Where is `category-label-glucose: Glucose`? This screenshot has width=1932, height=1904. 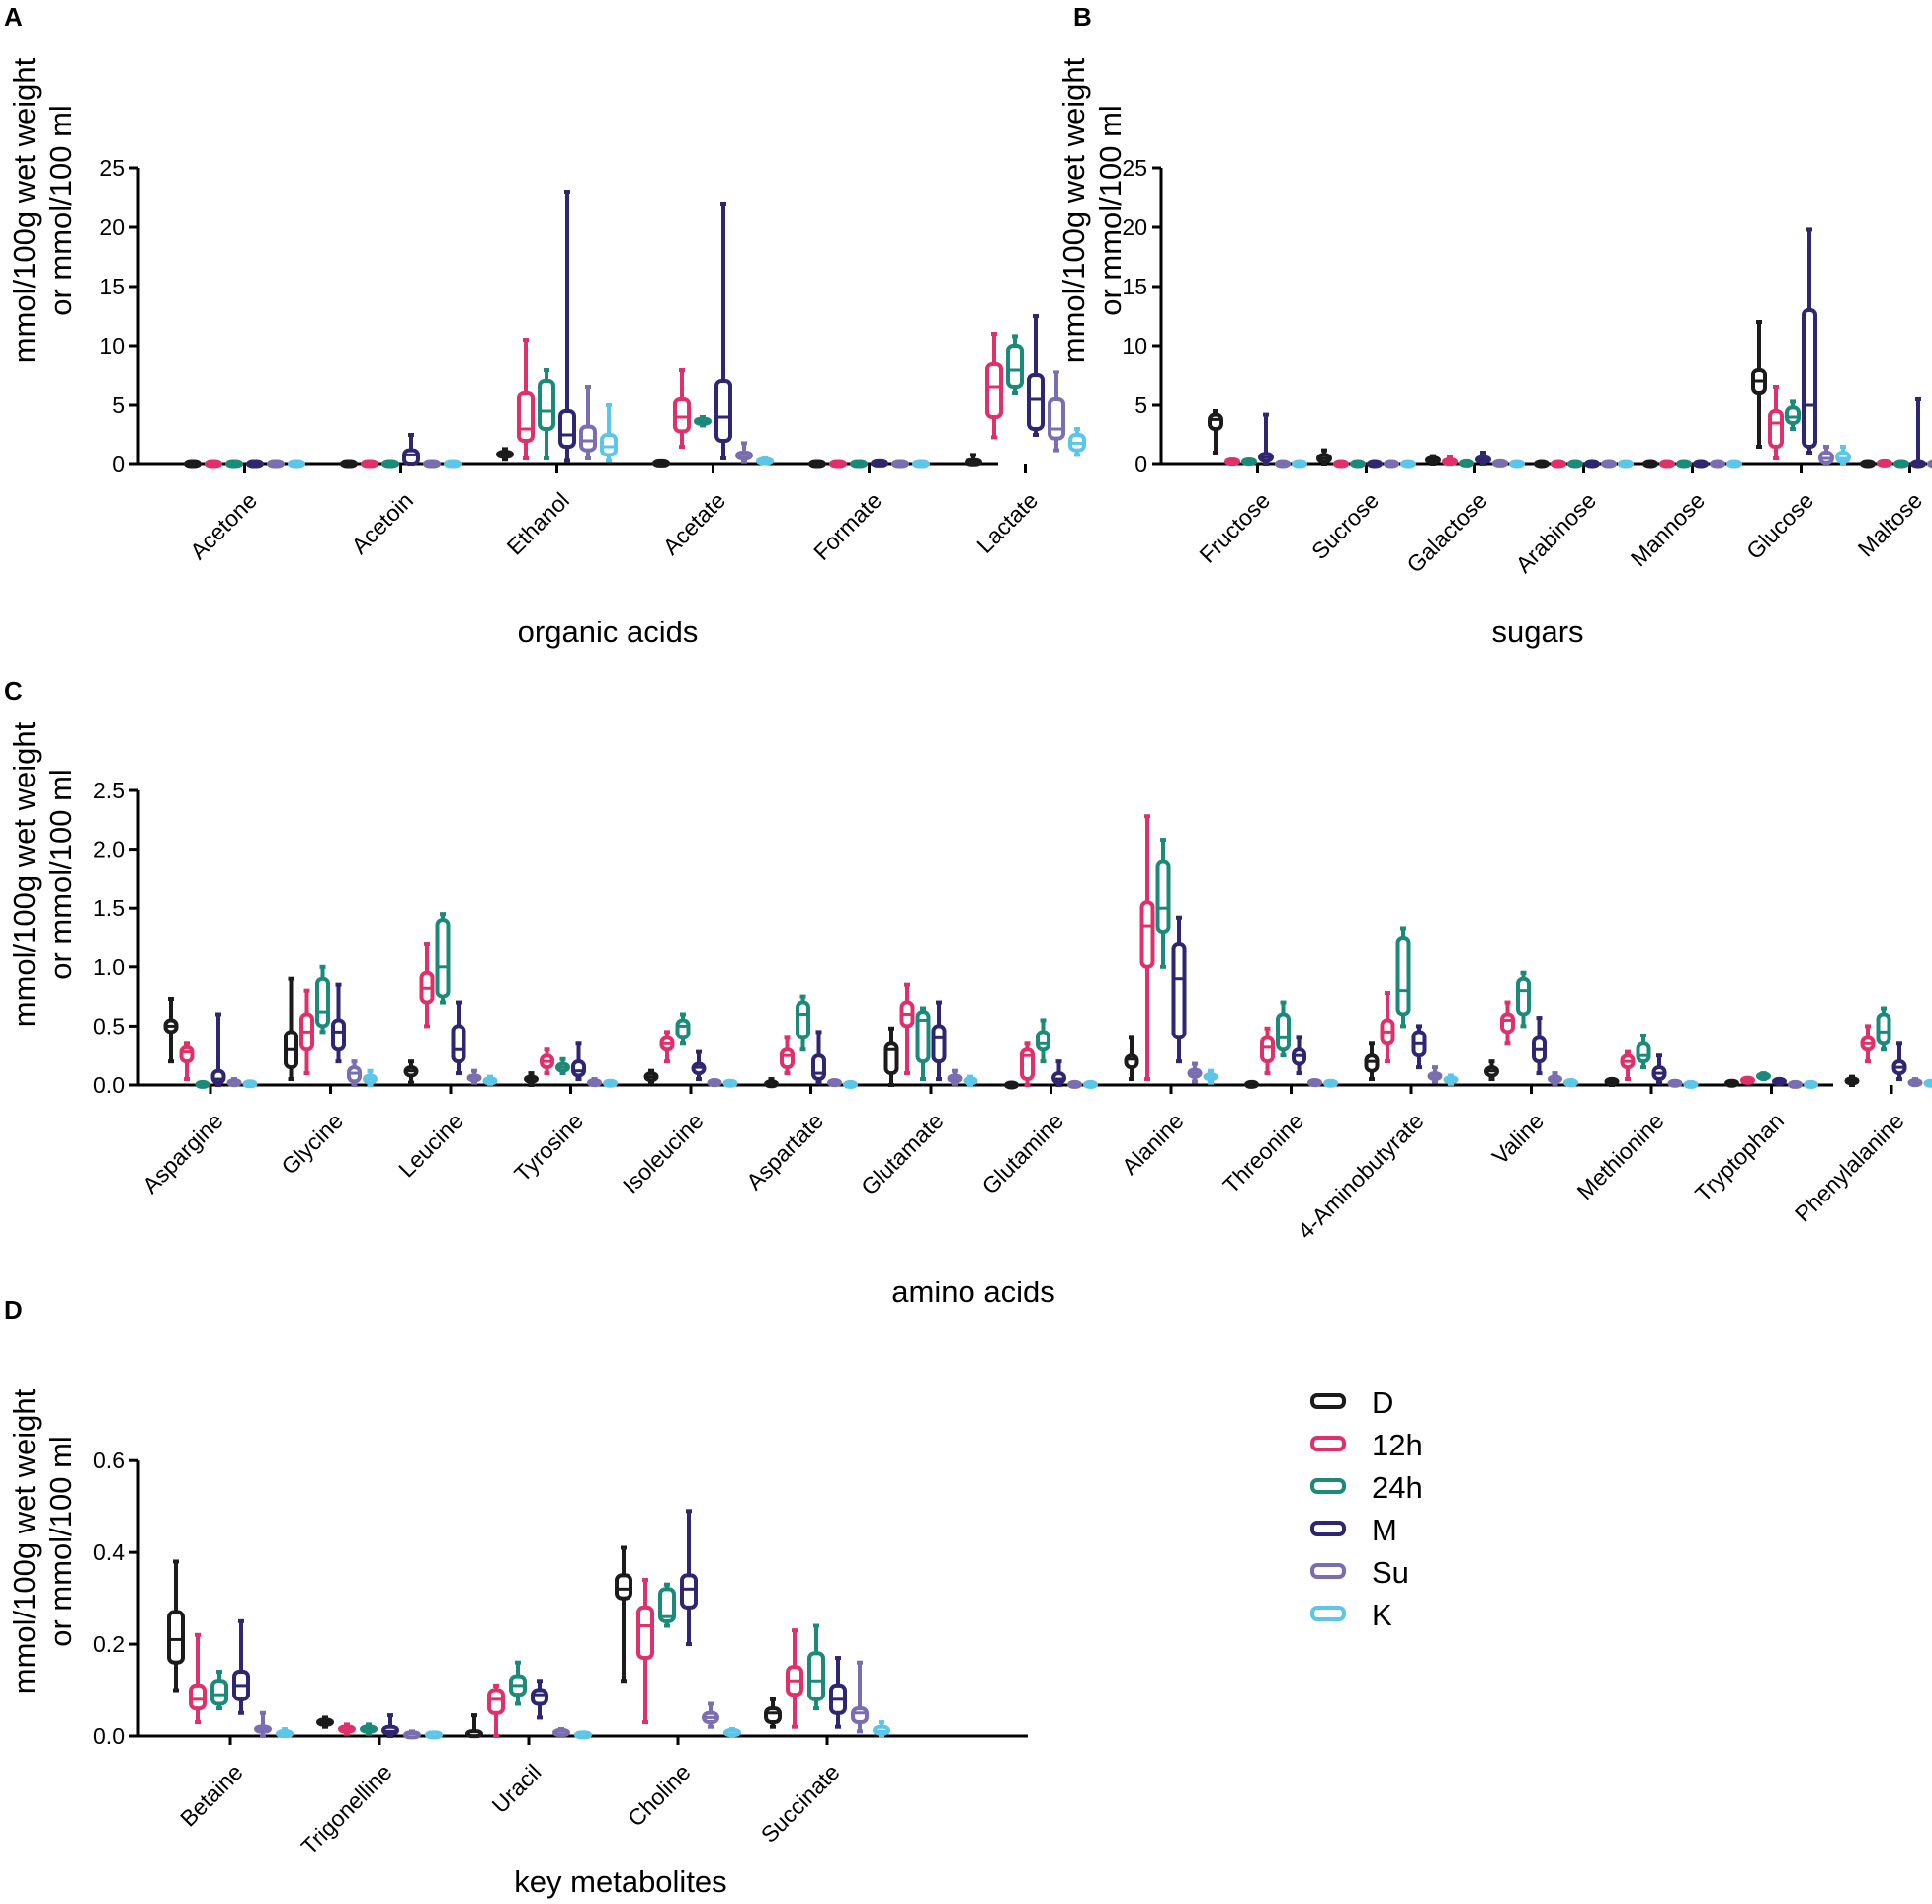
category-label-glucose: Glucose is located at coordinates (1779, 525).